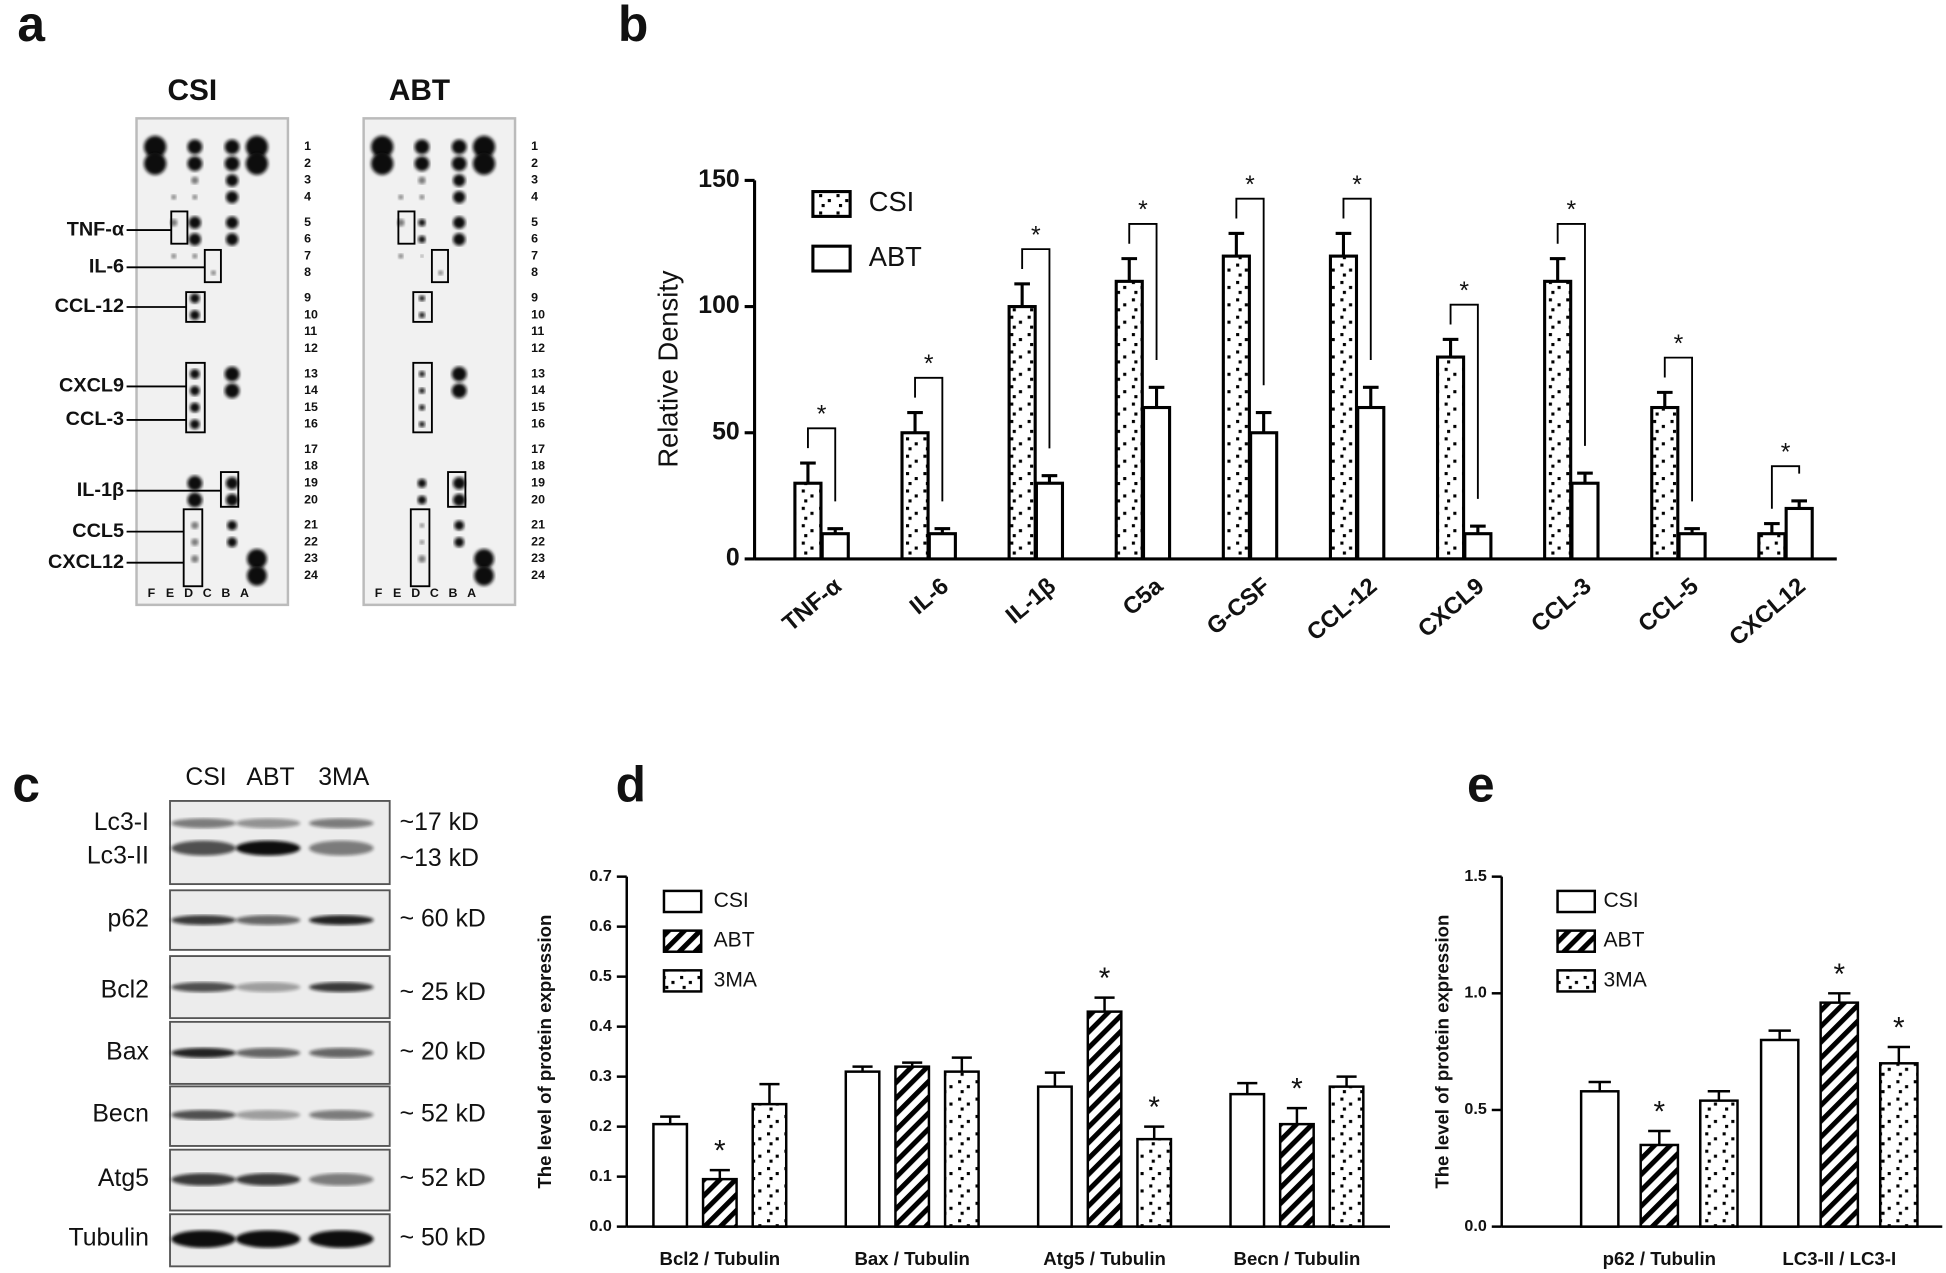 Image resolution: width=1946 pixels, height=1273 pixels. What do you see at coordinates (311, 525) in the screenshot?
I see `row-number: 21` at bounding box center [311, 525].